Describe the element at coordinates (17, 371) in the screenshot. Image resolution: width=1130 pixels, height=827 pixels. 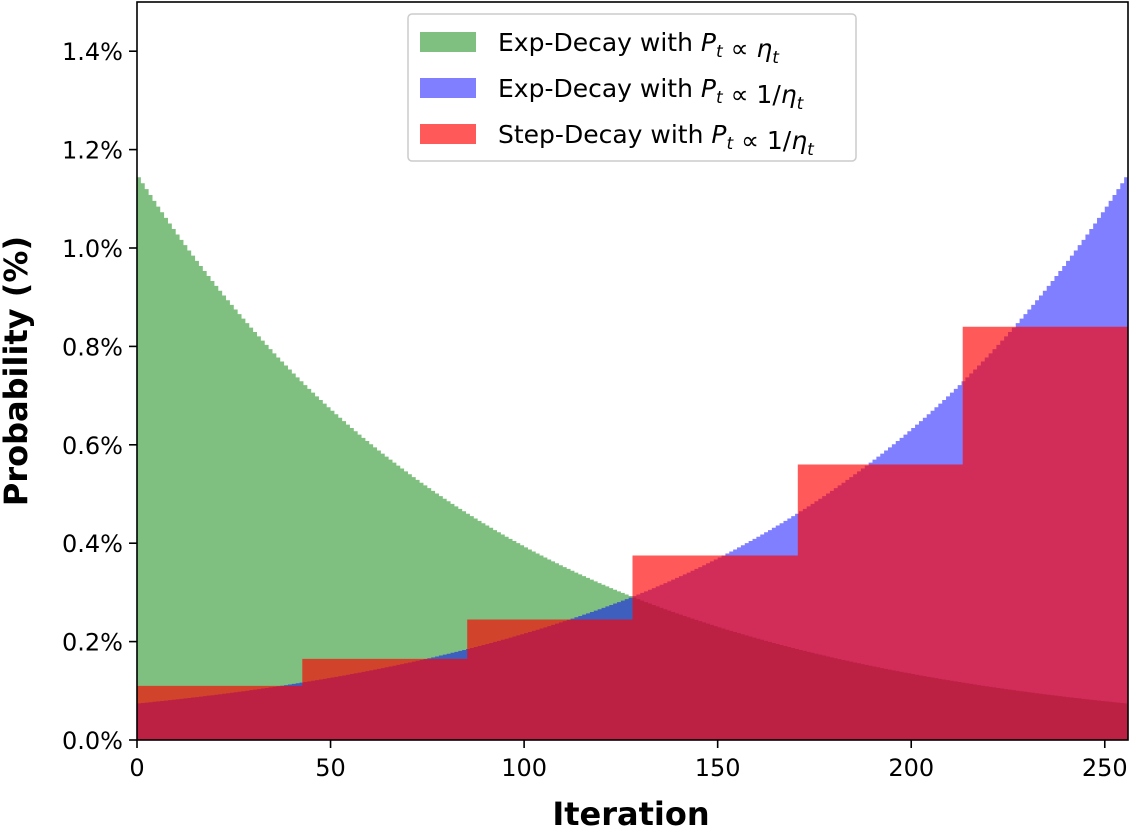
I see `y-axis-title: Probability (%)` at that location.